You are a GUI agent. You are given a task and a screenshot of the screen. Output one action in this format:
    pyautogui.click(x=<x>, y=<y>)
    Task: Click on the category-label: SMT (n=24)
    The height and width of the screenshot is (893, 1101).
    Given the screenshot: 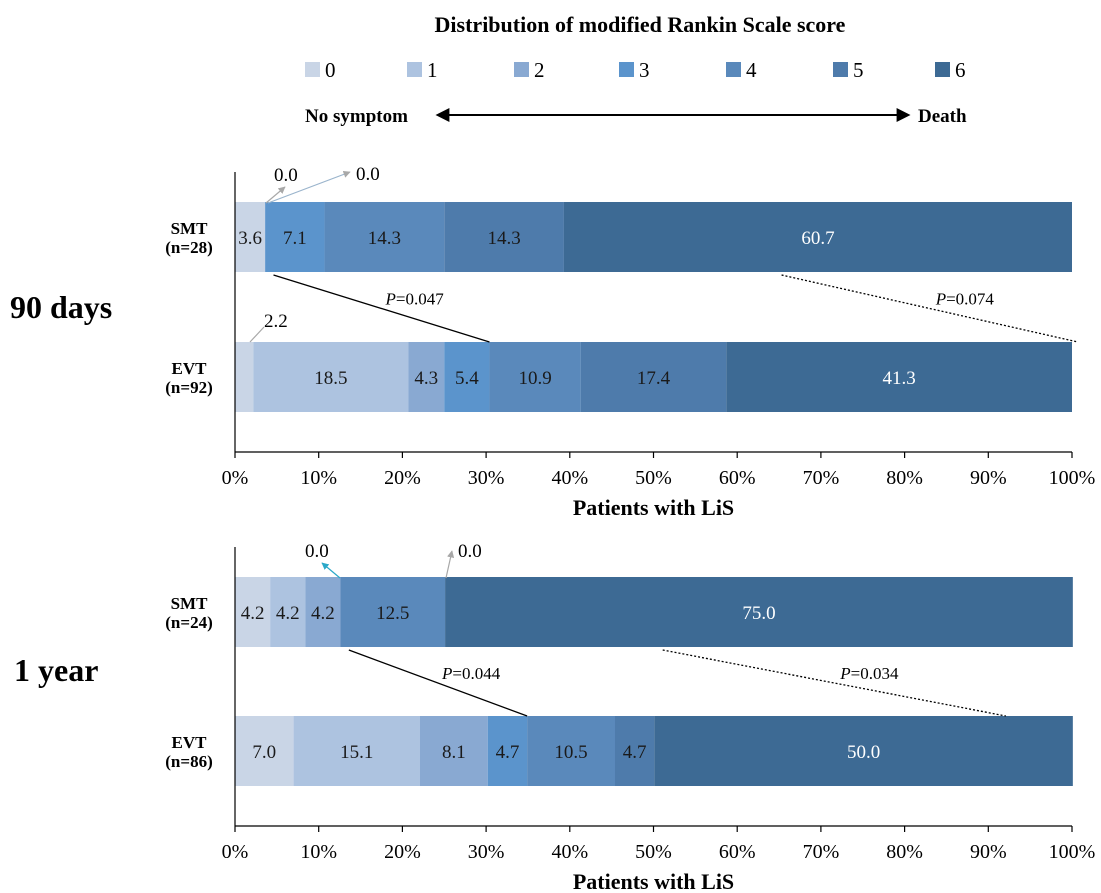 What is the action you would take?
    pyautogui.click(x=188, y=613)
    